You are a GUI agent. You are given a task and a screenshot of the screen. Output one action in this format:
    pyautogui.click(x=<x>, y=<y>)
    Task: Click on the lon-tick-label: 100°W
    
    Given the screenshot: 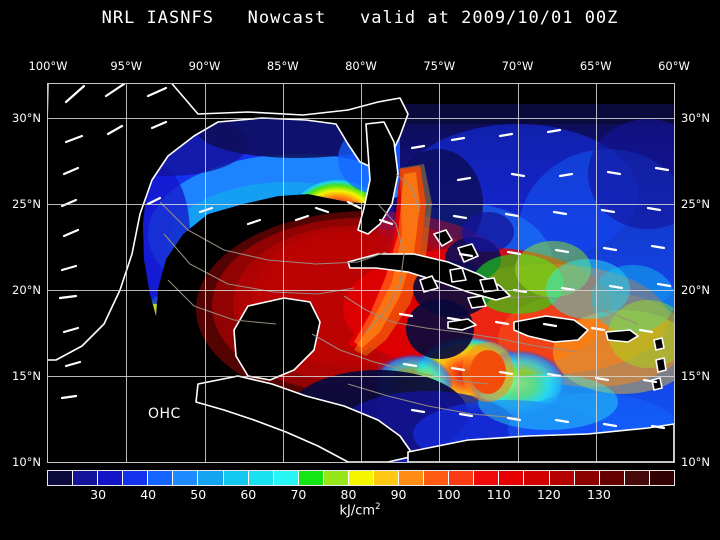 What is the action you would take?
    pyautogui.click(x=48, y=66)
    